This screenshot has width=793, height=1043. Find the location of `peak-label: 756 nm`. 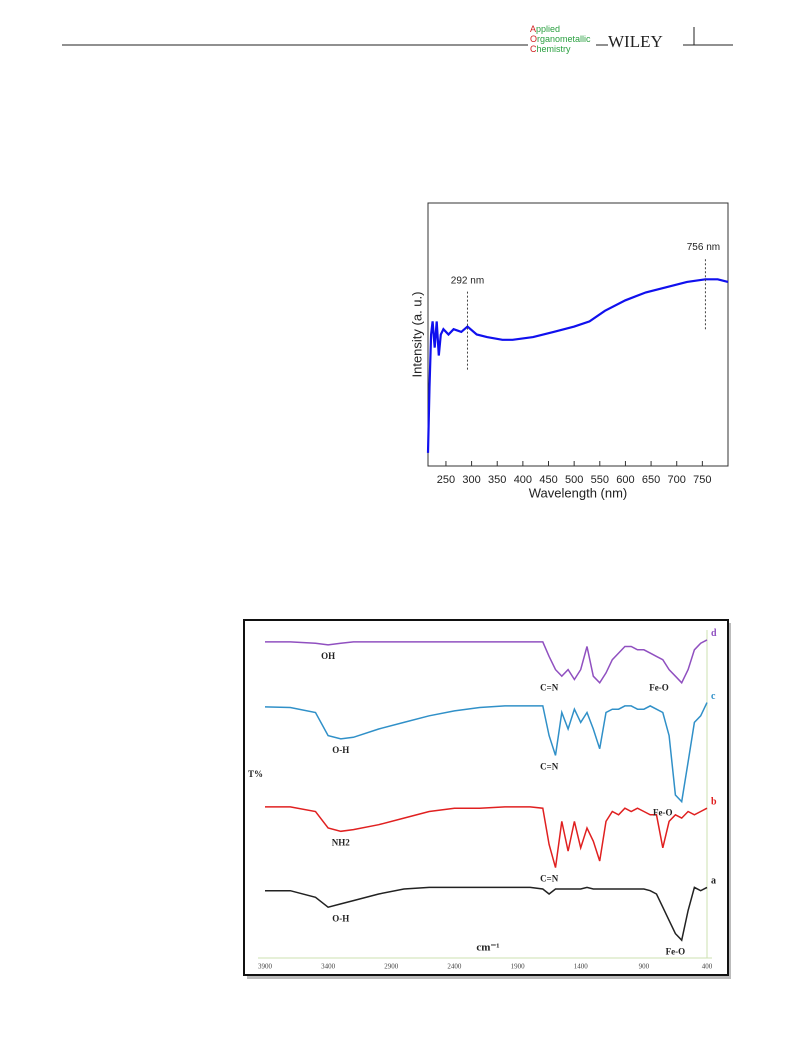

peak-label: 756 nm is located at coordinates (703, 247).